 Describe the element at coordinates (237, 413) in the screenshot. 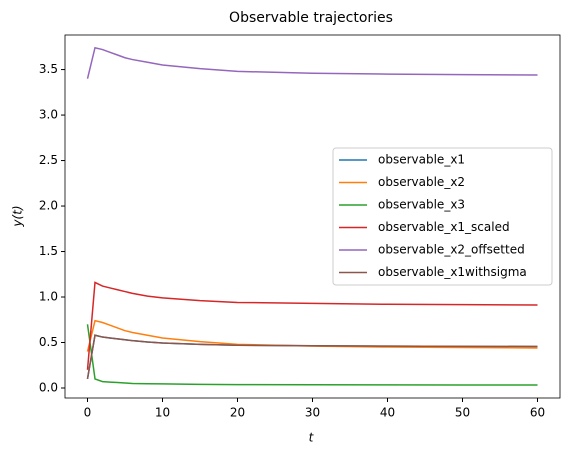

I see `x-tick-label: 20` at that location.